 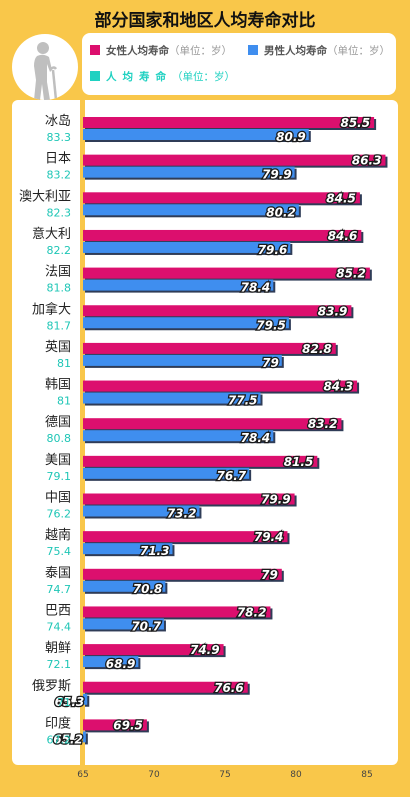 I want to click on x-tick-1: 70, so click(x=154, y=775).